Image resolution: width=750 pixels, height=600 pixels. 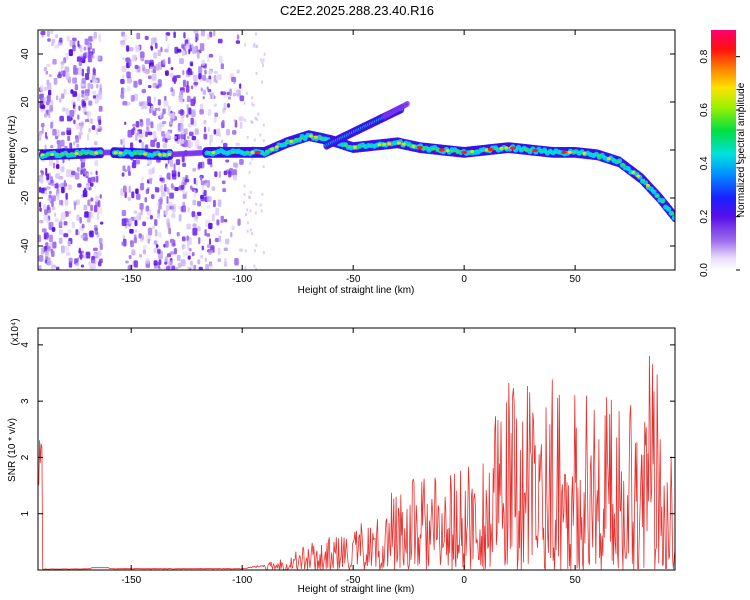 What do you see at coordinates (741, 149) in the screenshot?
I see `colorbar-label: Normalized spectral amplitude` at bounding box center [741, 149].